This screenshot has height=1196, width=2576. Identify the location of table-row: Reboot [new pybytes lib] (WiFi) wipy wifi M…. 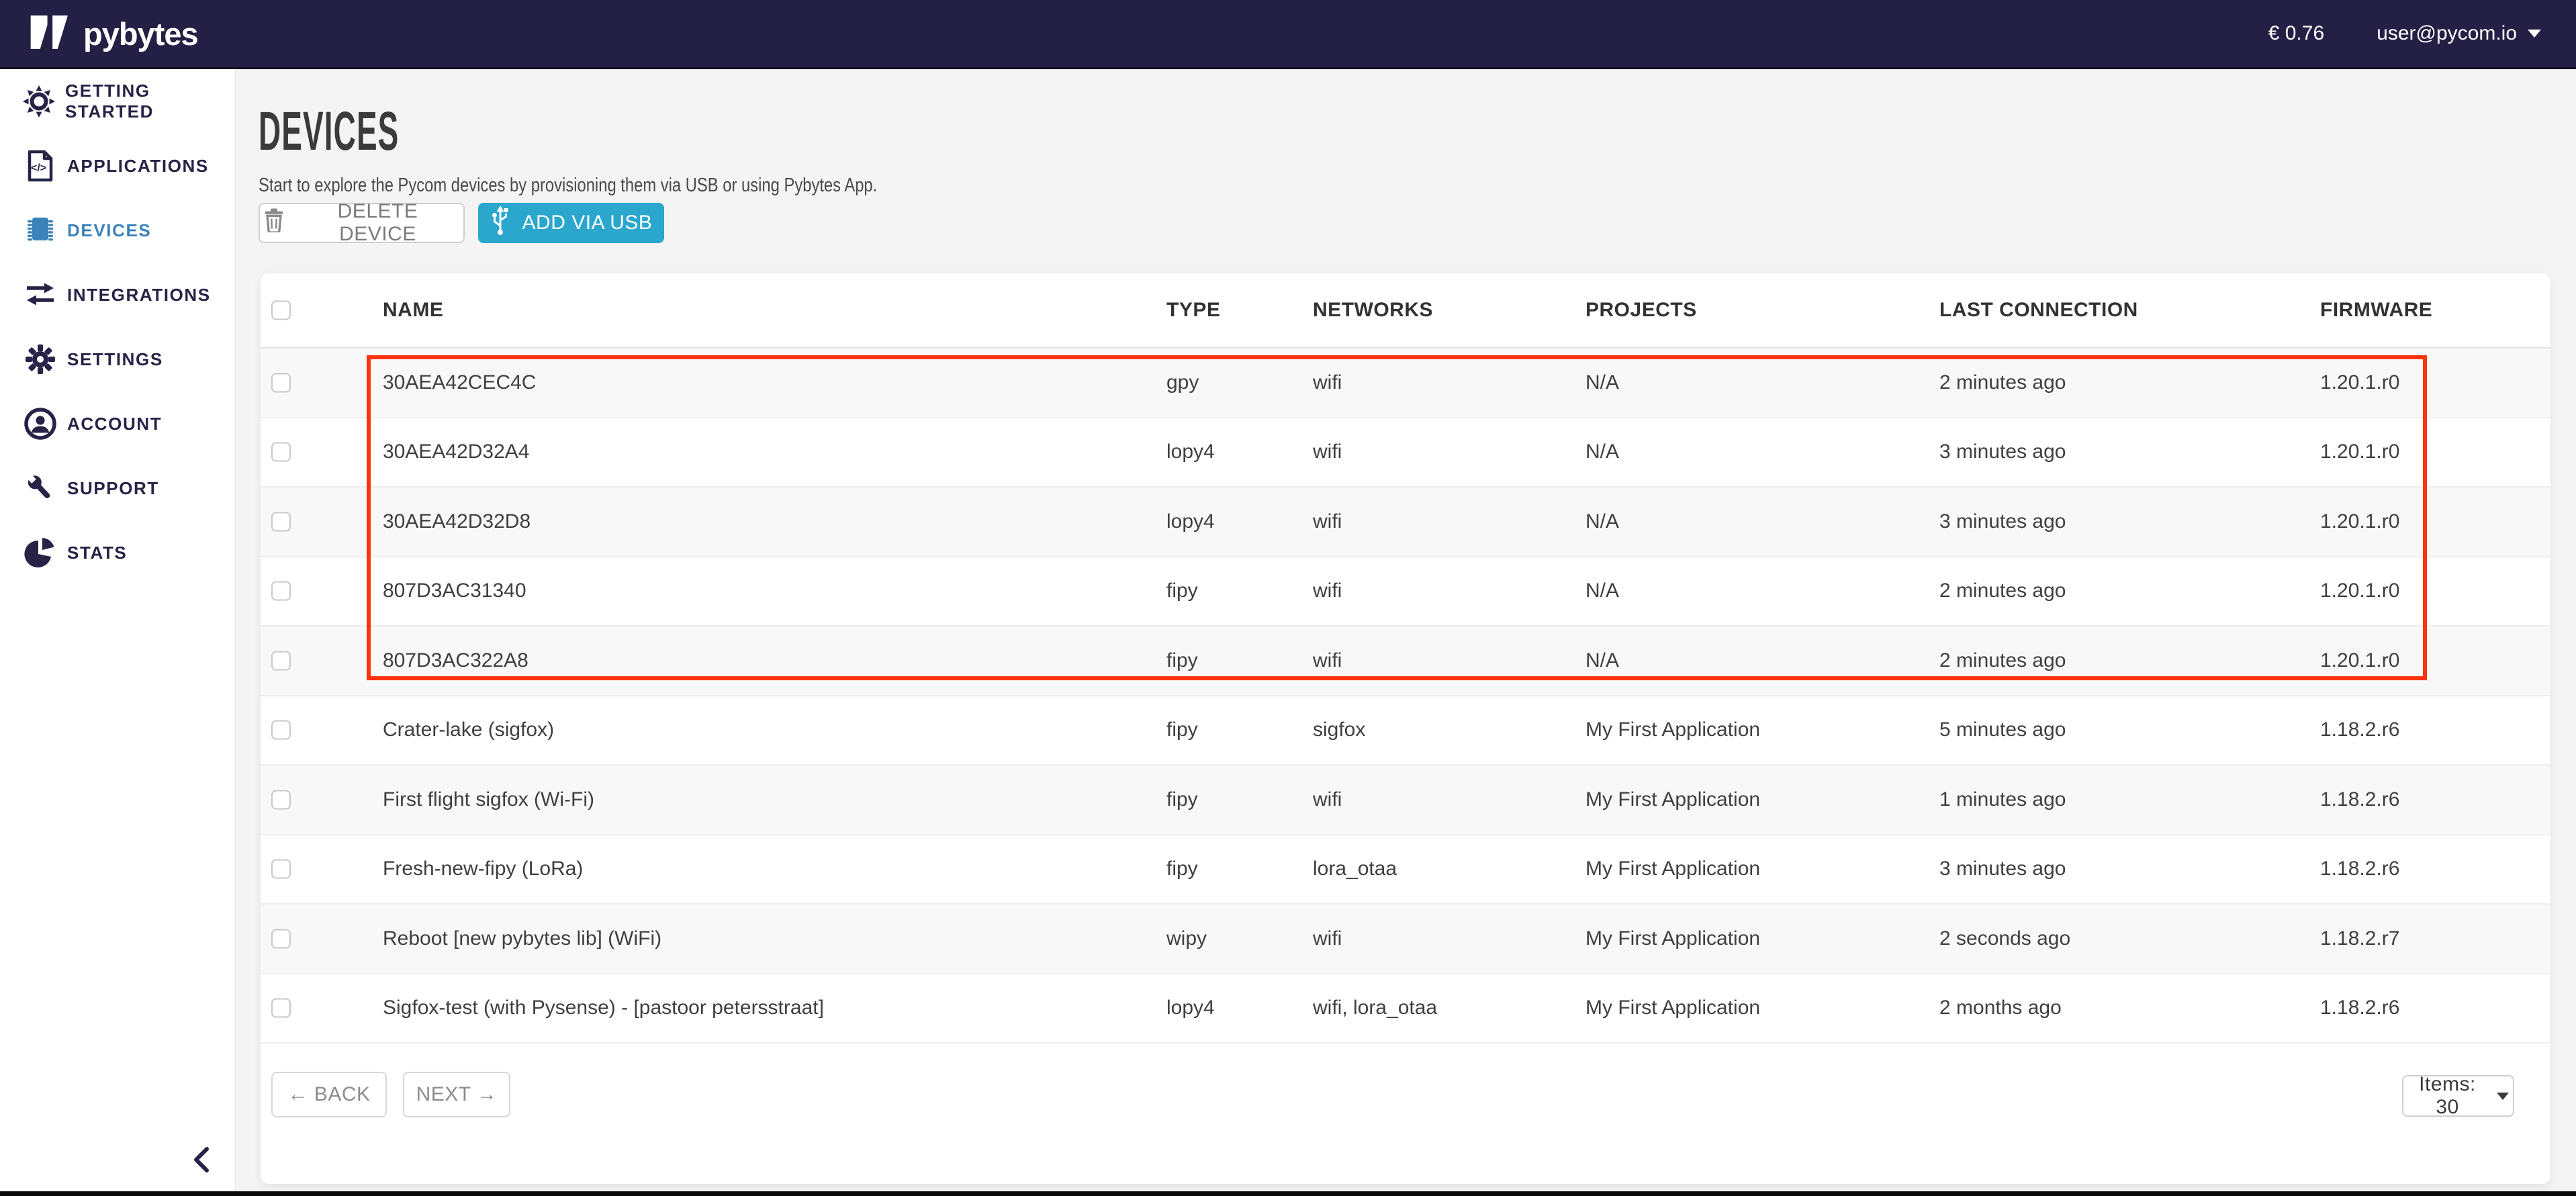
(1405, 939).